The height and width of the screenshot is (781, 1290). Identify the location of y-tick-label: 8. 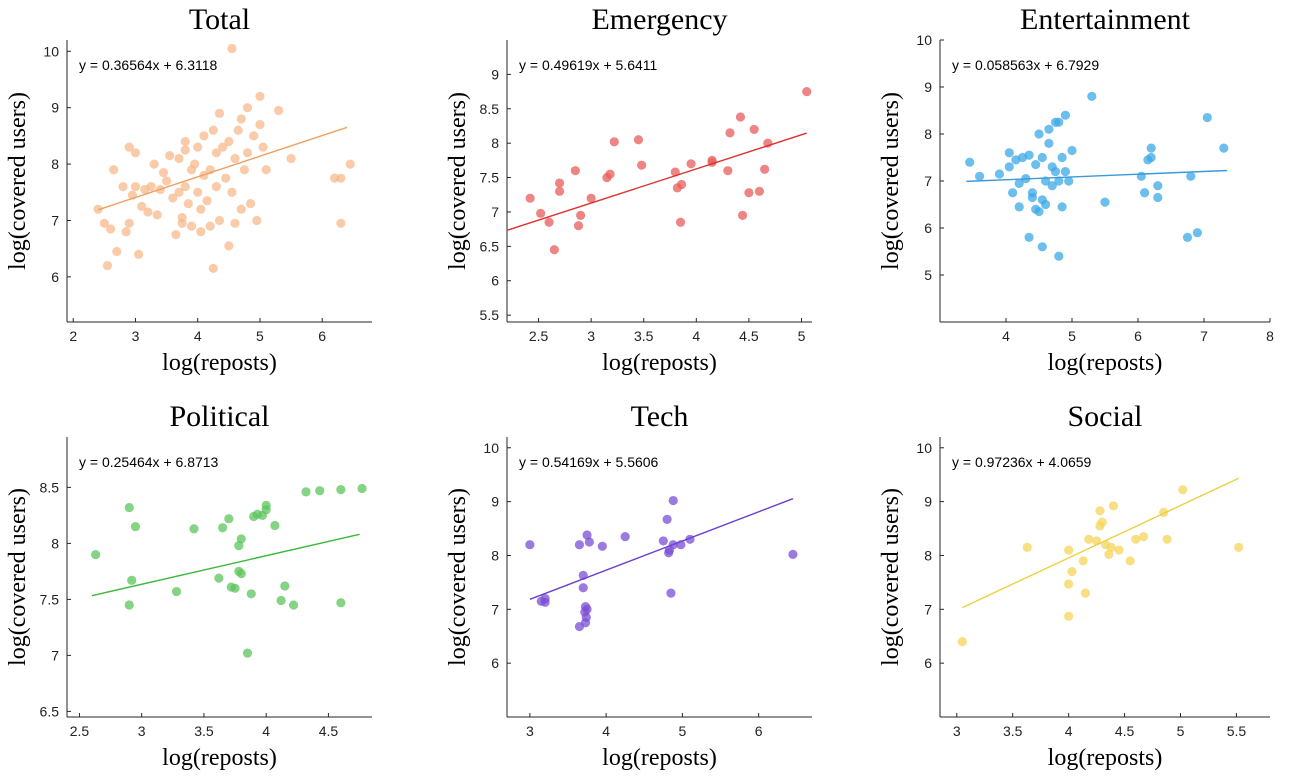
(55, 164).